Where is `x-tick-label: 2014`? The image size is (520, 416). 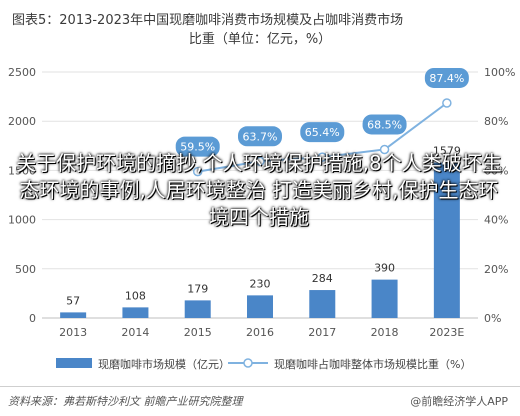
x-tick-label: 2014 is located at coordinates (135, 332).